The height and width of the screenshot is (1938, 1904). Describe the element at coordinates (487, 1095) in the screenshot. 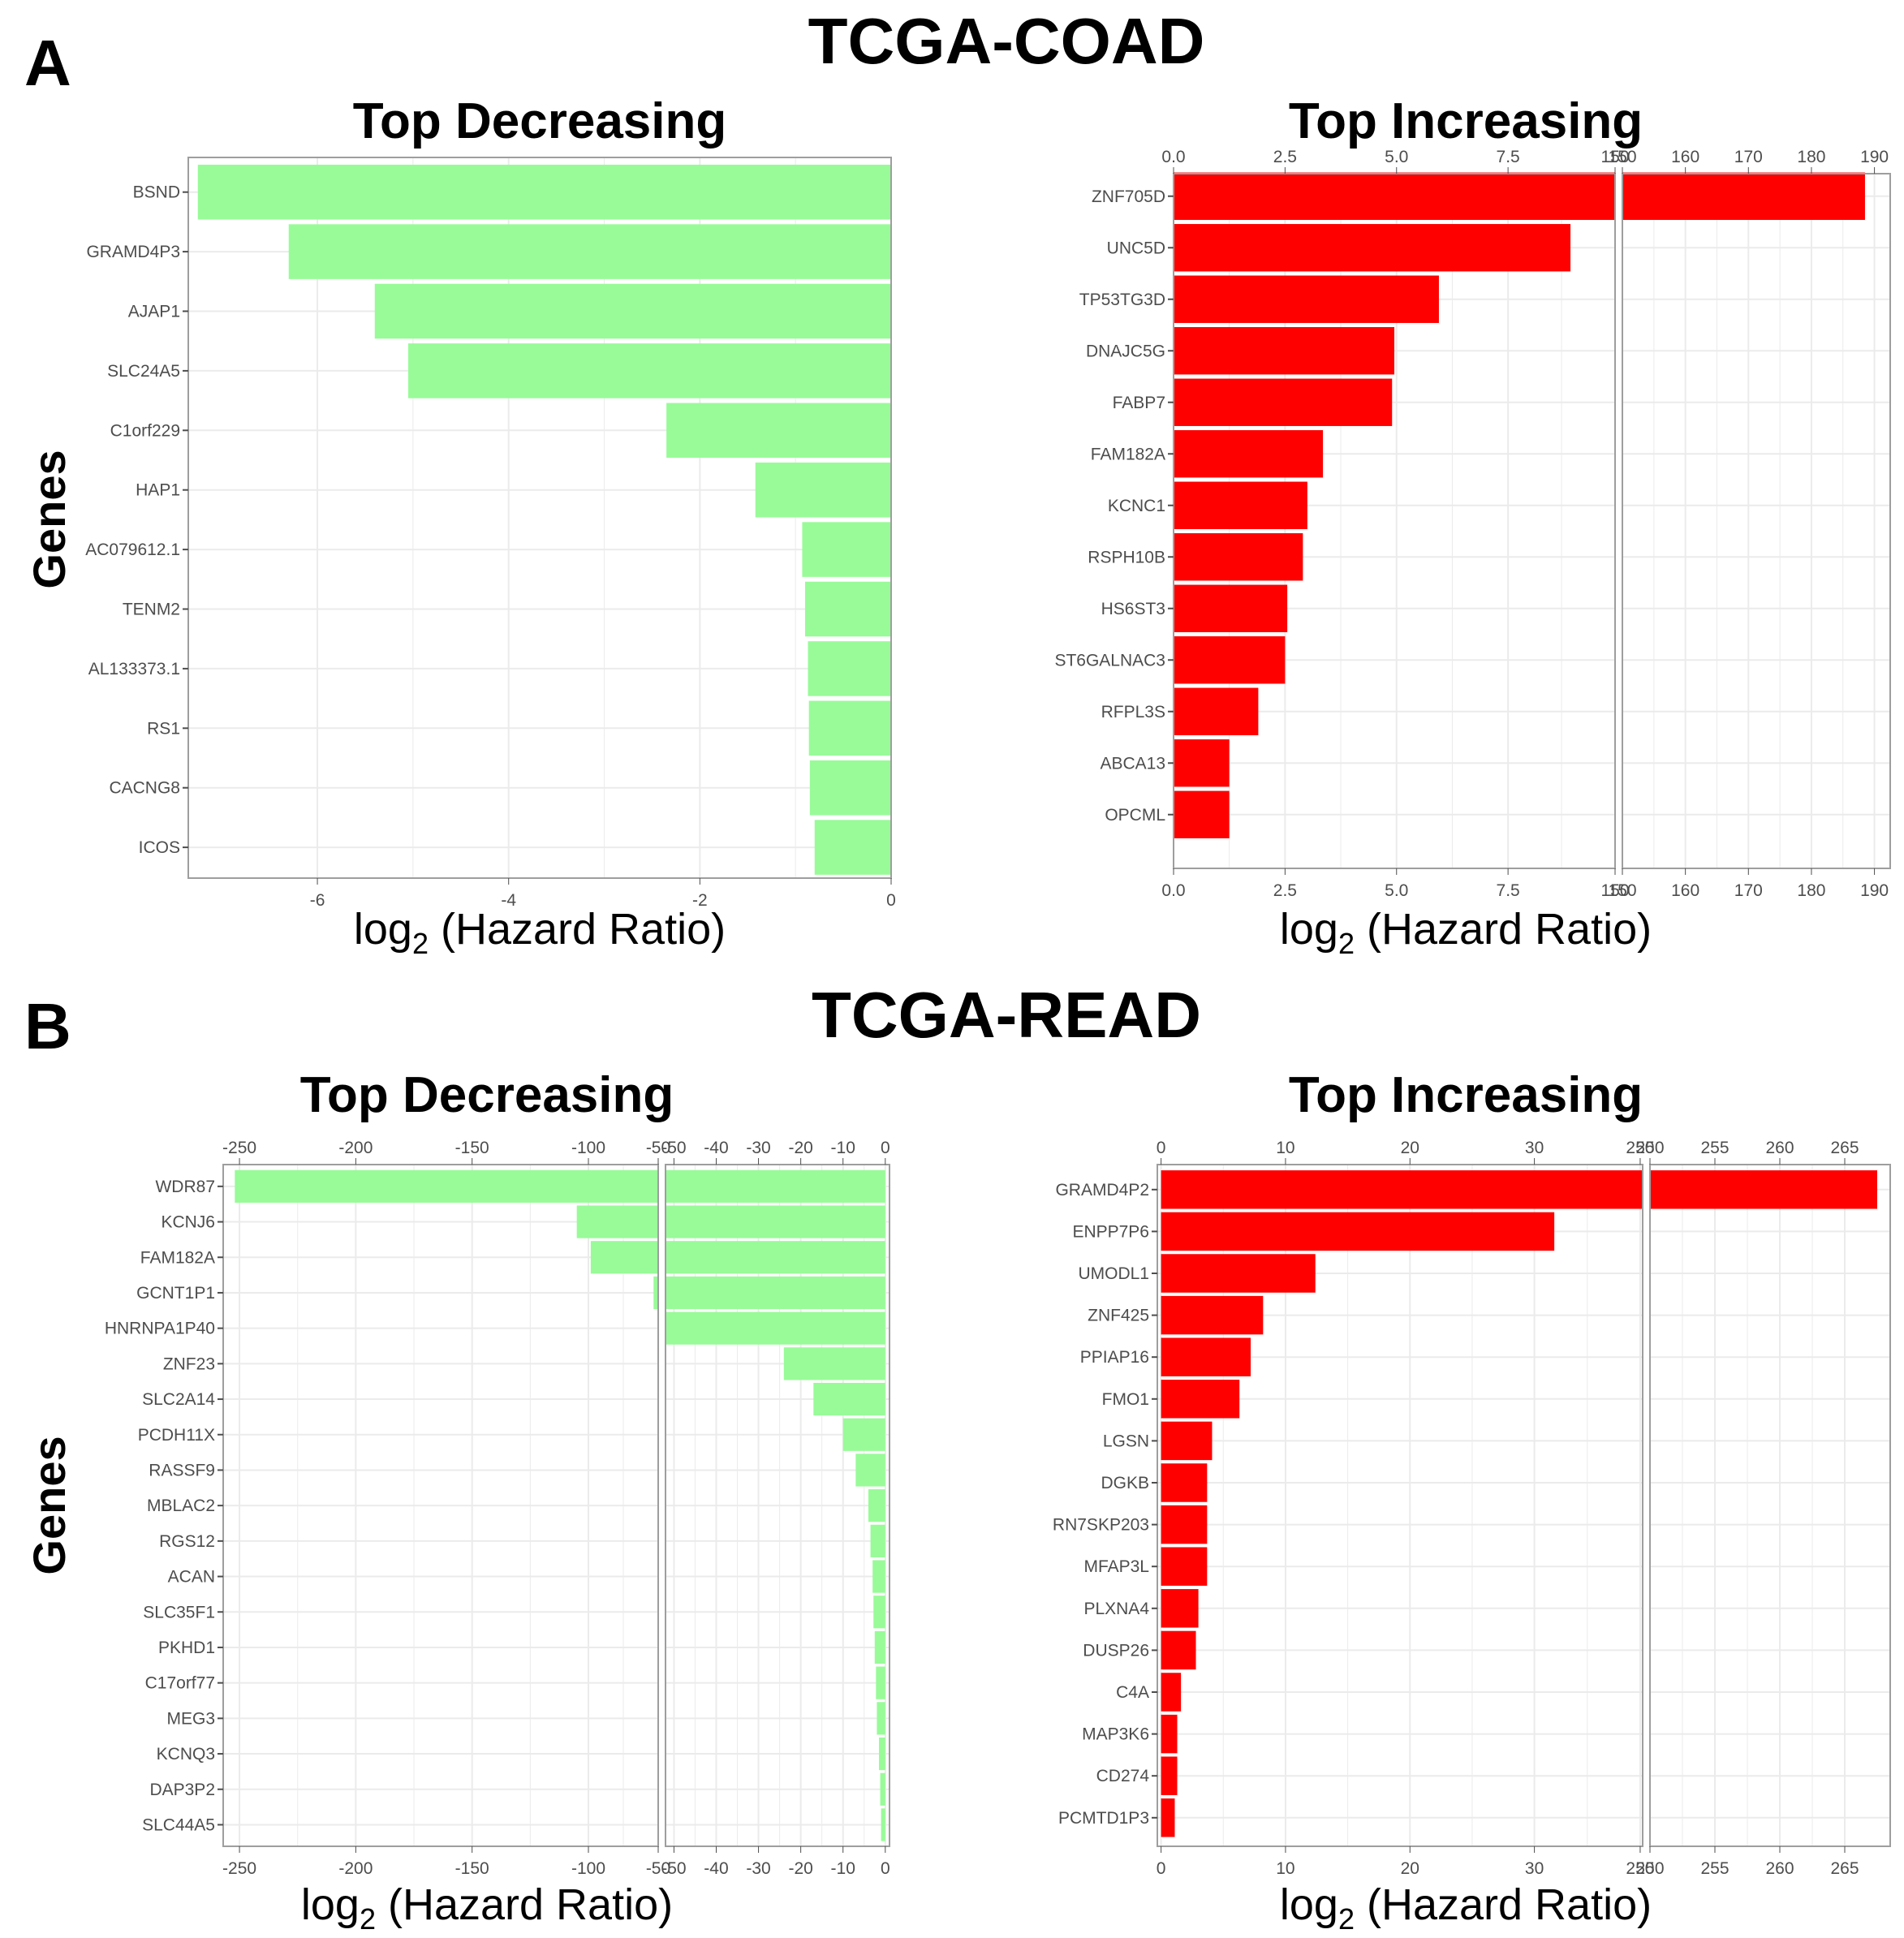

I see `chart-title: Top Decreasing` at that location.